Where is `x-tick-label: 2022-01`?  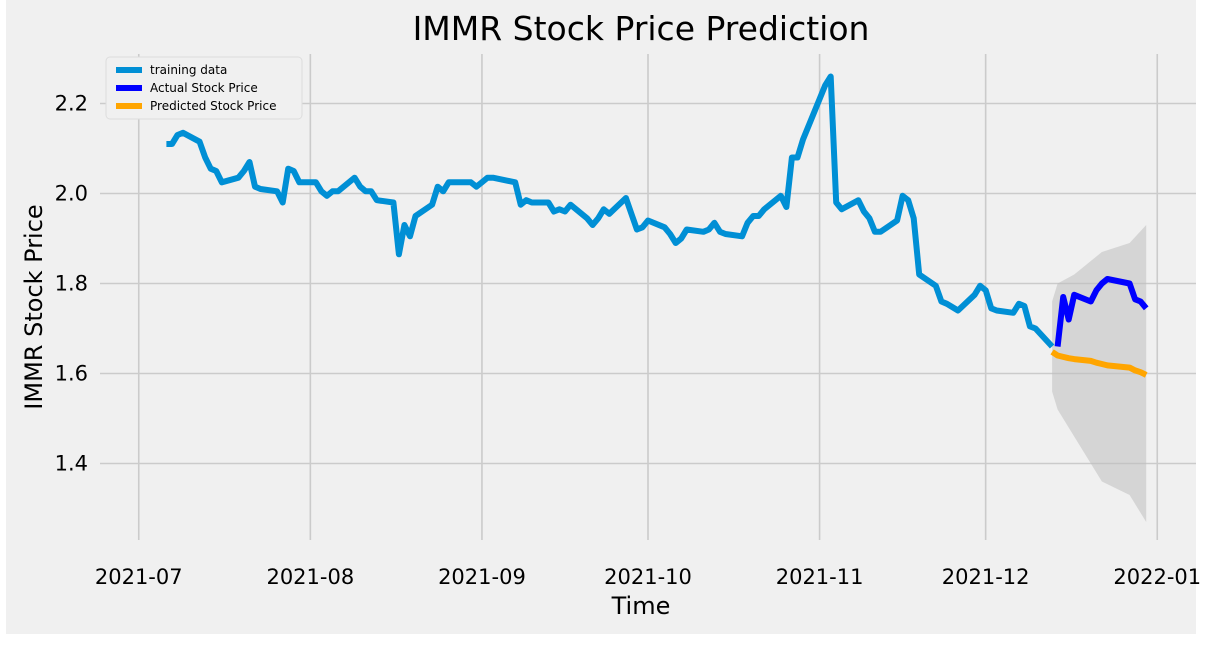
x-tick-label: 2022-01 is located at coordinates (1157, 577).